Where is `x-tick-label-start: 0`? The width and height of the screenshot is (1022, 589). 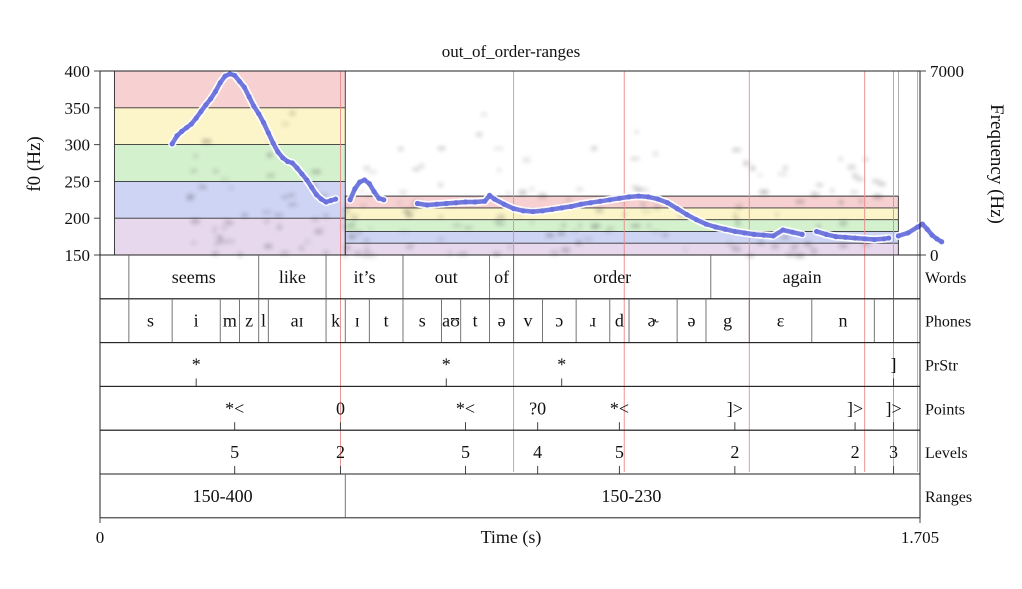
x-tick-label-start: 0 is located at coordinates (100, 537).